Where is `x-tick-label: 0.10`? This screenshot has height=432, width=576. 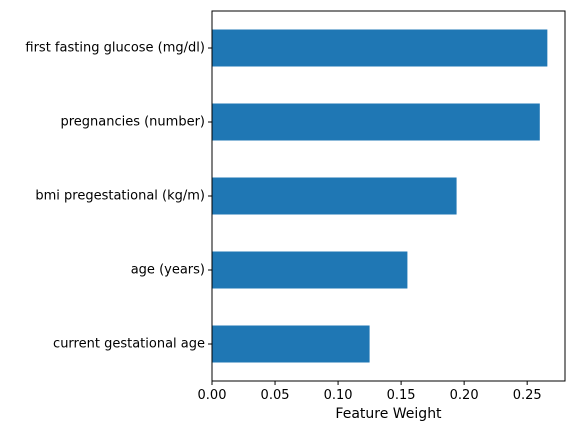 x-tick-label: 0.10 is located at coordinates (338, 395).